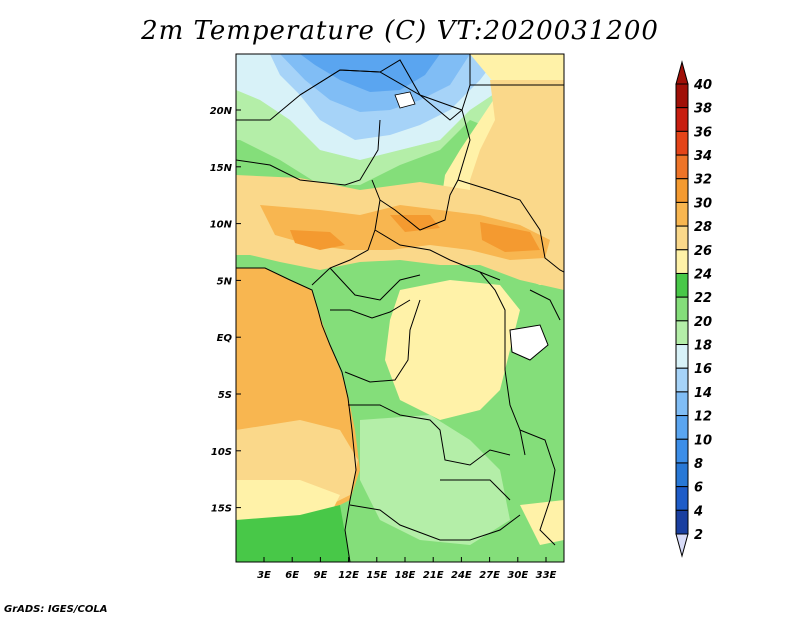 Image resolution: width=800 pixels, height=618 pixels. What do you see at coordinates (698, 488) in the screenshot?
I see `colorbar-label: 6` at bounding box center [698, 488].